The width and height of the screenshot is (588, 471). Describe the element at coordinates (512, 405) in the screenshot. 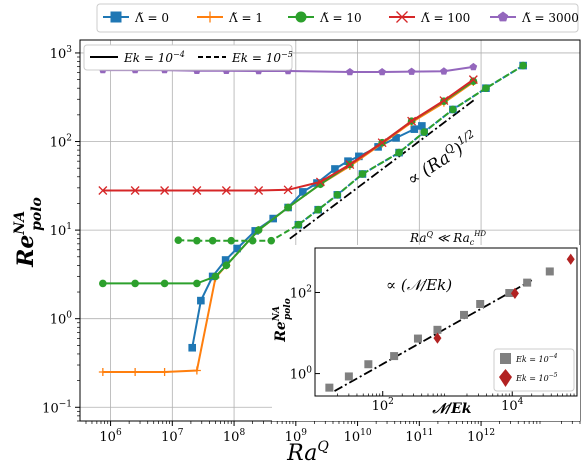

I see `inset-x-tick-label: 104` at that location.